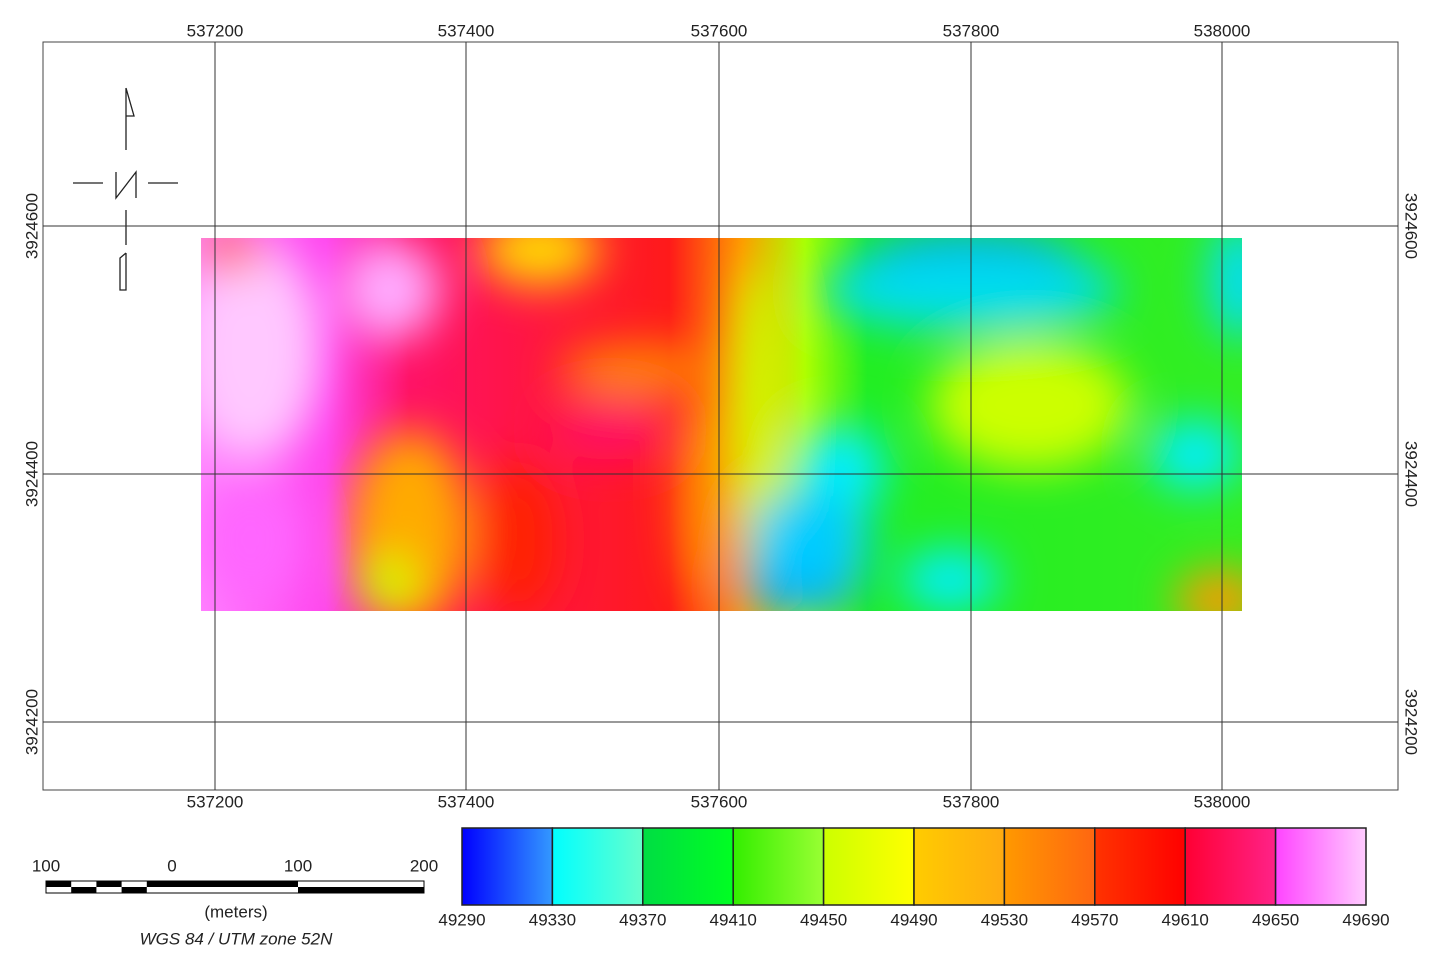 The image size is (1453, 970). I want to click on legend-label: 49530, so click(1004, 919).